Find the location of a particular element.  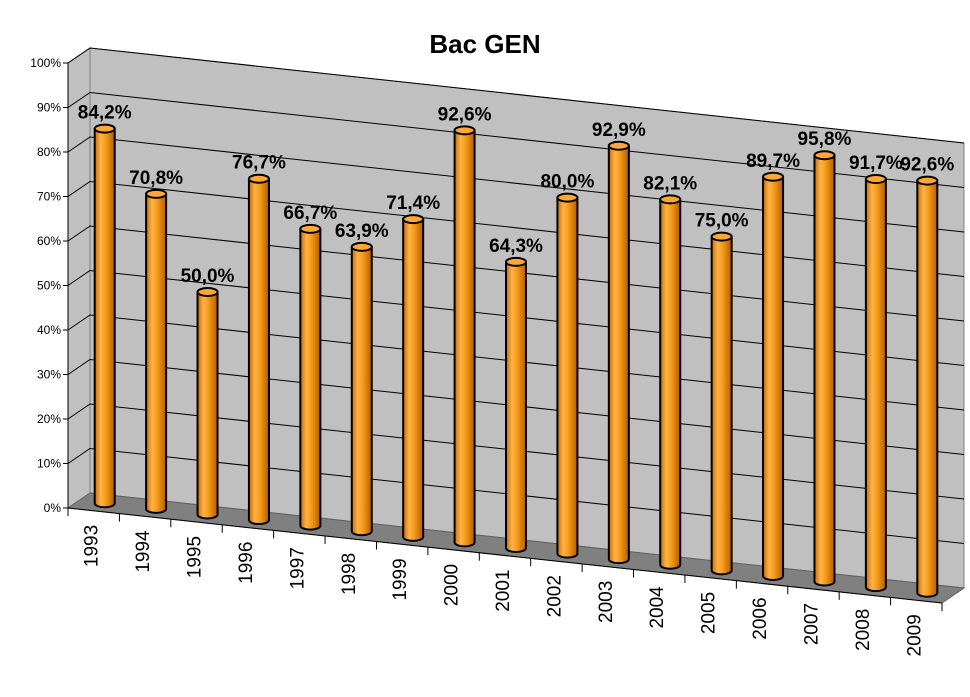

x-tick-label: 1993 is located at coordinates (92, 546).